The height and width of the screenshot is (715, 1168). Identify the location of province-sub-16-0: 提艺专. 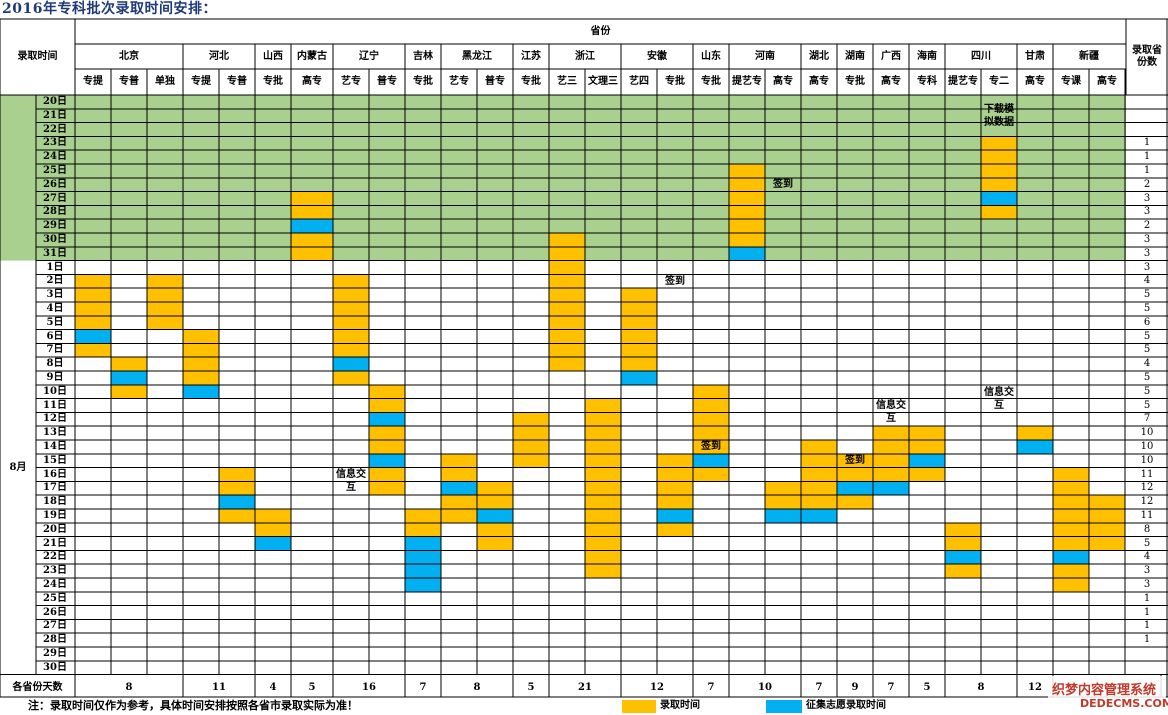
(963, 81).